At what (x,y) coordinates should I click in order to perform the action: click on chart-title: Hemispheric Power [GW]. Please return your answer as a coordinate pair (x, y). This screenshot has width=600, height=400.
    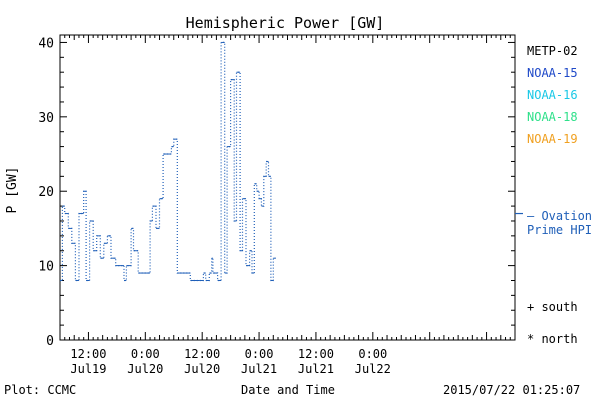
    Looking at the image, I should click on (285, 23).